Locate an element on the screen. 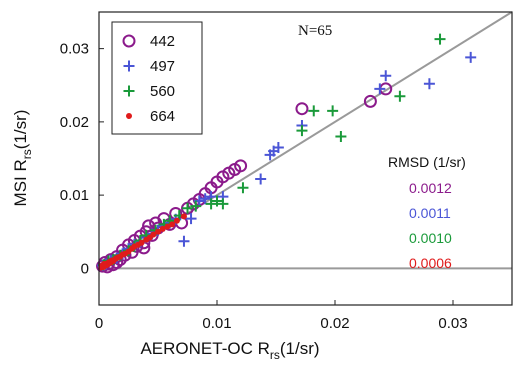 This screenshot has width=514, height=365. y-tick-label: 0.03 is located at coordinates (74, 49).